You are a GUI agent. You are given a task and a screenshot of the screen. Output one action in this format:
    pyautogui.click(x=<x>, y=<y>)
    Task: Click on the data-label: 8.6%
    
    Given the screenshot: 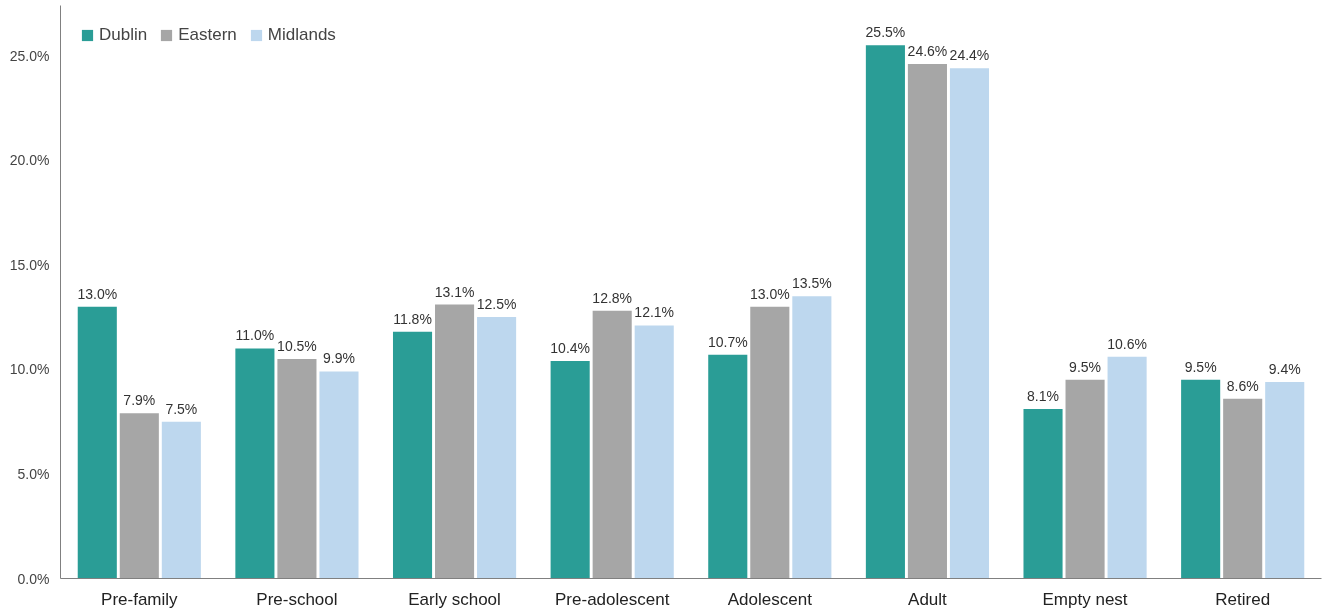 What is the action you would take?
    pyautogui.click(x=1242, y=385)
    